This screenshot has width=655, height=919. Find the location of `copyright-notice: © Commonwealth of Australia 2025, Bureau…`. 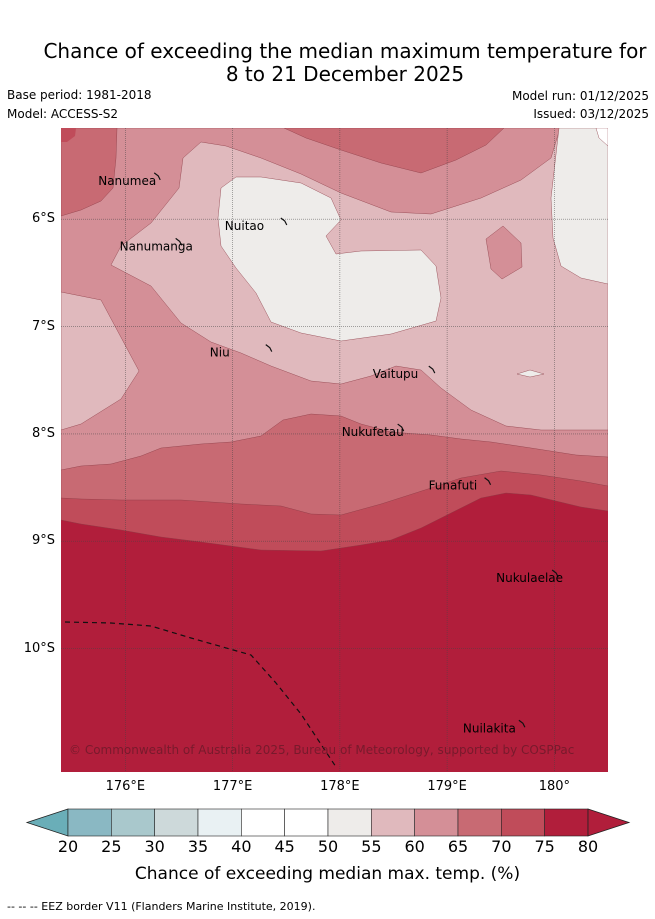

copyright-notice: © Commonwealth of Australia 2025, Bureau… is located at coordinates (321, 750).